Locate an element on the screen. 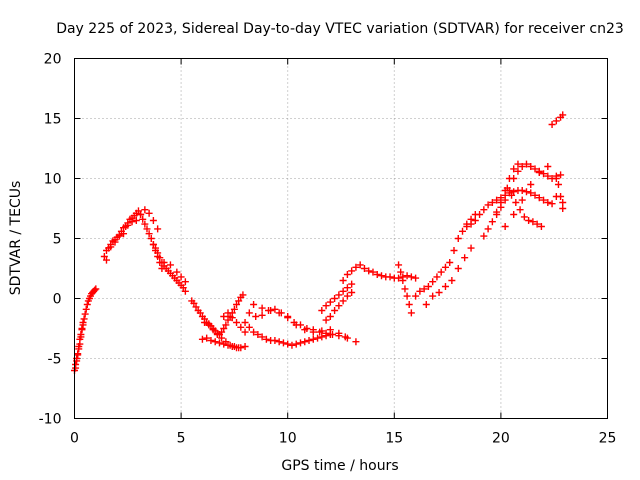 Image resolution: width=640 pixels, height=480 pixels. x-tick-label: 5 is located at coordinates (181, 439).